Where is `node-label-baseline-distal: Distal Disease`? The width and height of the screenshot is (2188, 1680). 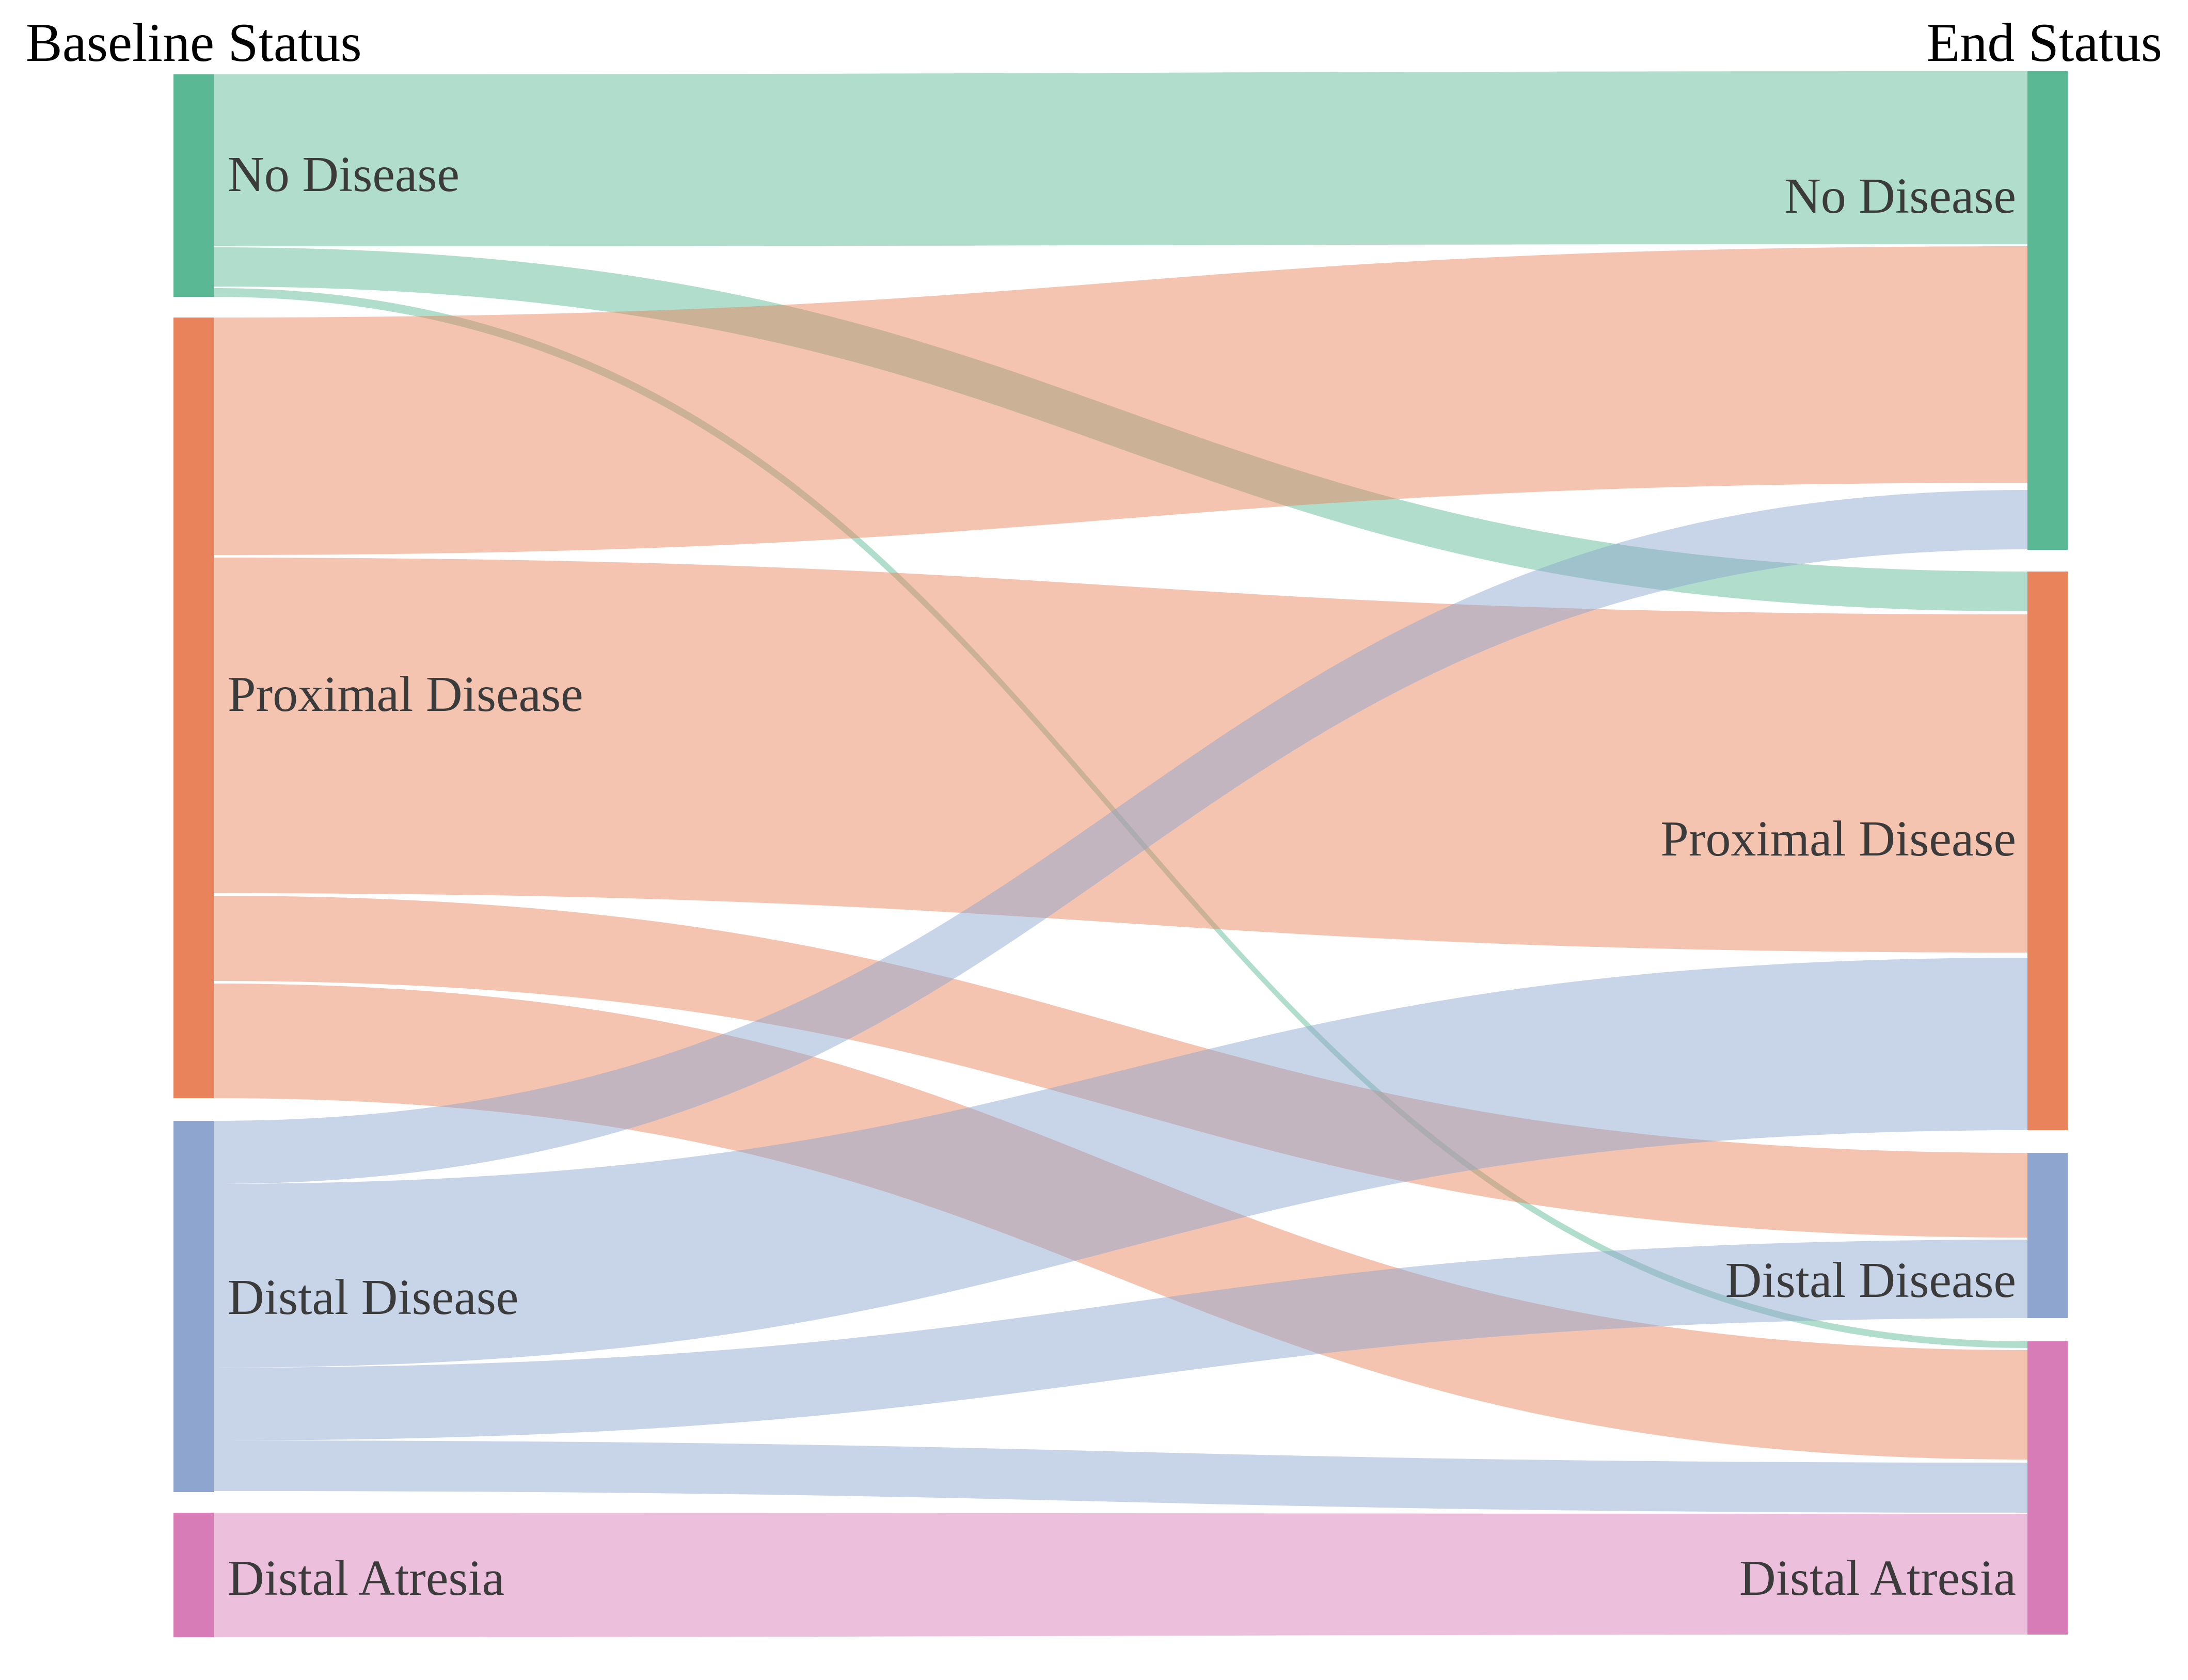 node-label-baseline-distal: Distal Disease is located at coordinates (373, 1297).